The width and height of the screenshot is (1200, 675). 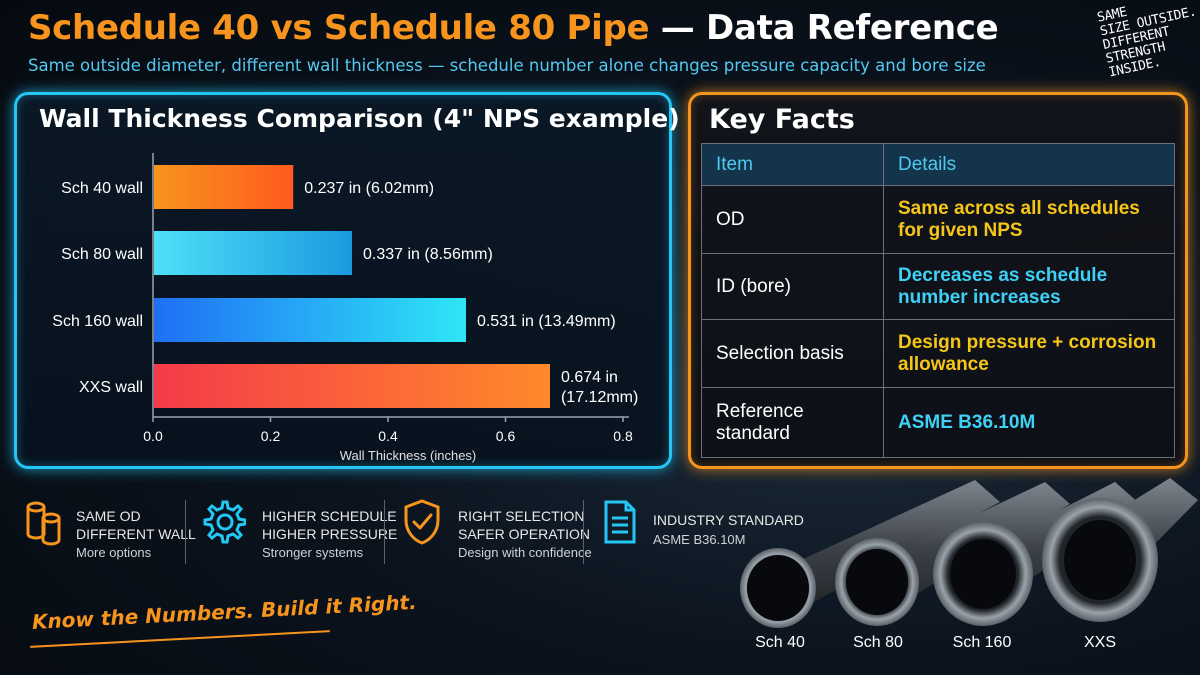 What do you see at coordinates (102, 188) in the screenshot?
I see `category-label: Sch 40 wall` at bounding box center [102, 188].